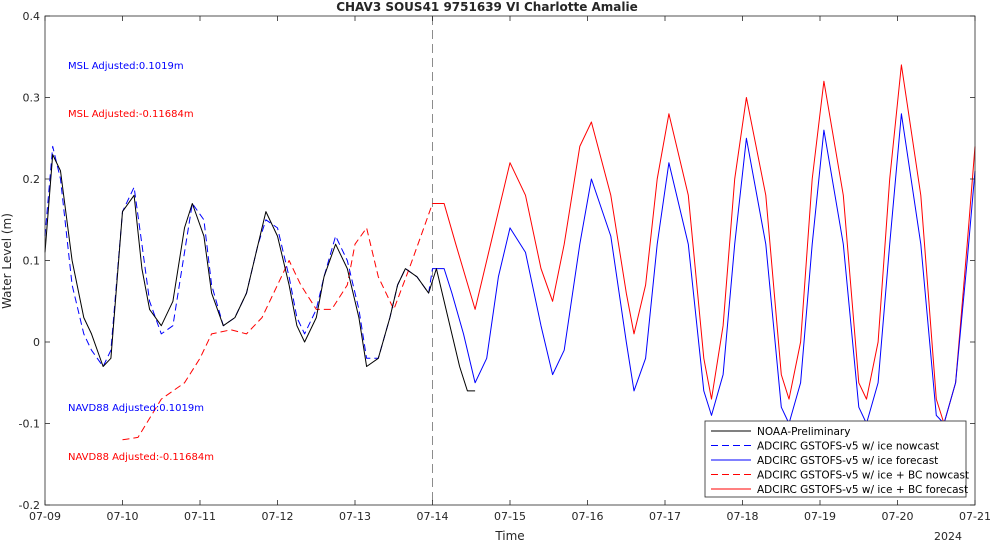 Image resolution: width=992 pixels, height=541 pixels. Describe the element at coordinates (7, 261) in the screenshot. I see `y-axis-label: Water Level (m)` at that location.